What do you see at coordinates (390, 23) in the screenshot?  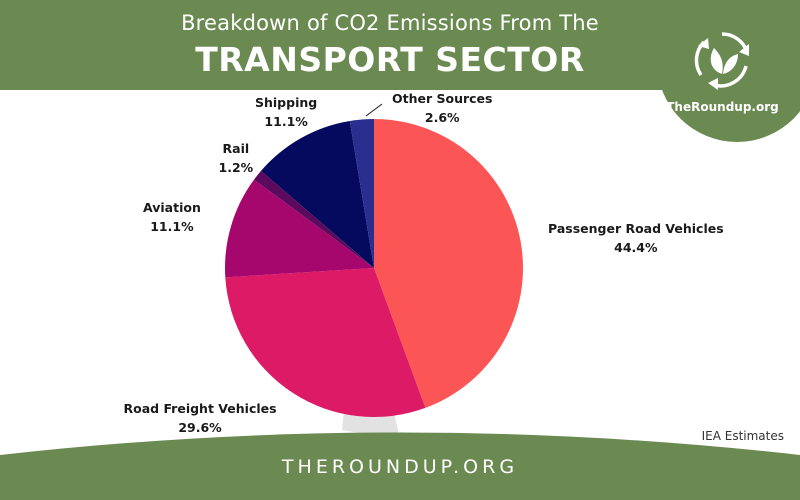 I see `chart-title-line1: Breakdown of CO2 Emissions From The` at bounding box center [390, 23].